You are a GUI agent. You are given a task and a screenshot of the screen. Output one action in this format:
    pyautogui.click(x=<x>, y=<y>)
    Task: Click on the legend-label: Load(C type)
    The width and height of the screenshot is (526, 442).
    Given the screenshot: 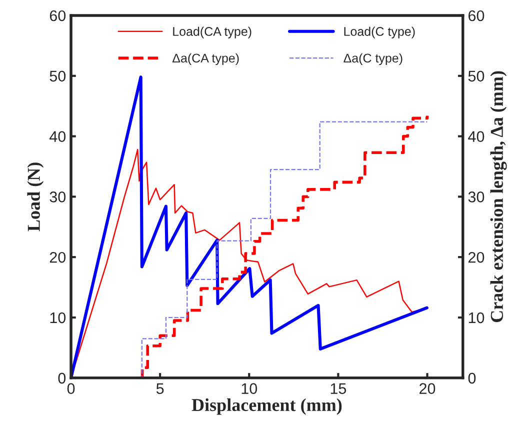 What is the action you would take?
    pyautogui.click(x=379, y=32)
    